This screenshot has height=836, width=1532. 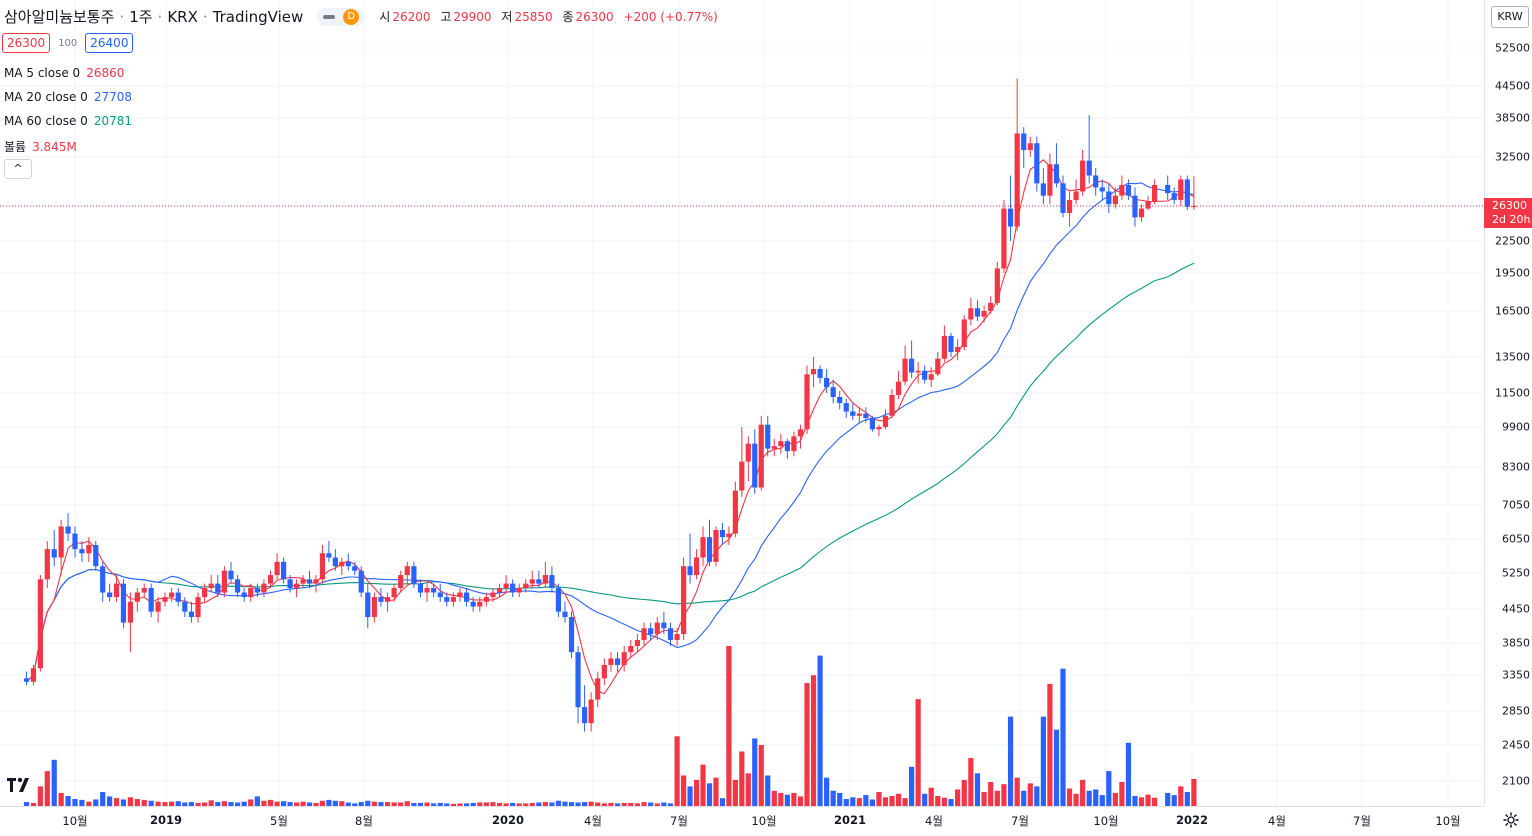 I want to click on time-tick: 2020, so click(x=508, y=820).